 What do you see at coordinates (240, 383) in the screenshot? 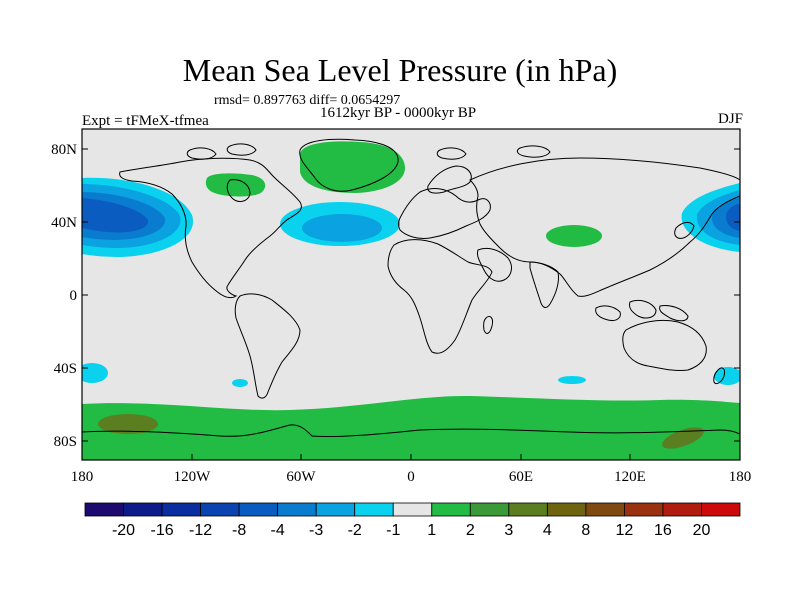
I see `south-atlantic-low-small` at bounding box center [240, 383].